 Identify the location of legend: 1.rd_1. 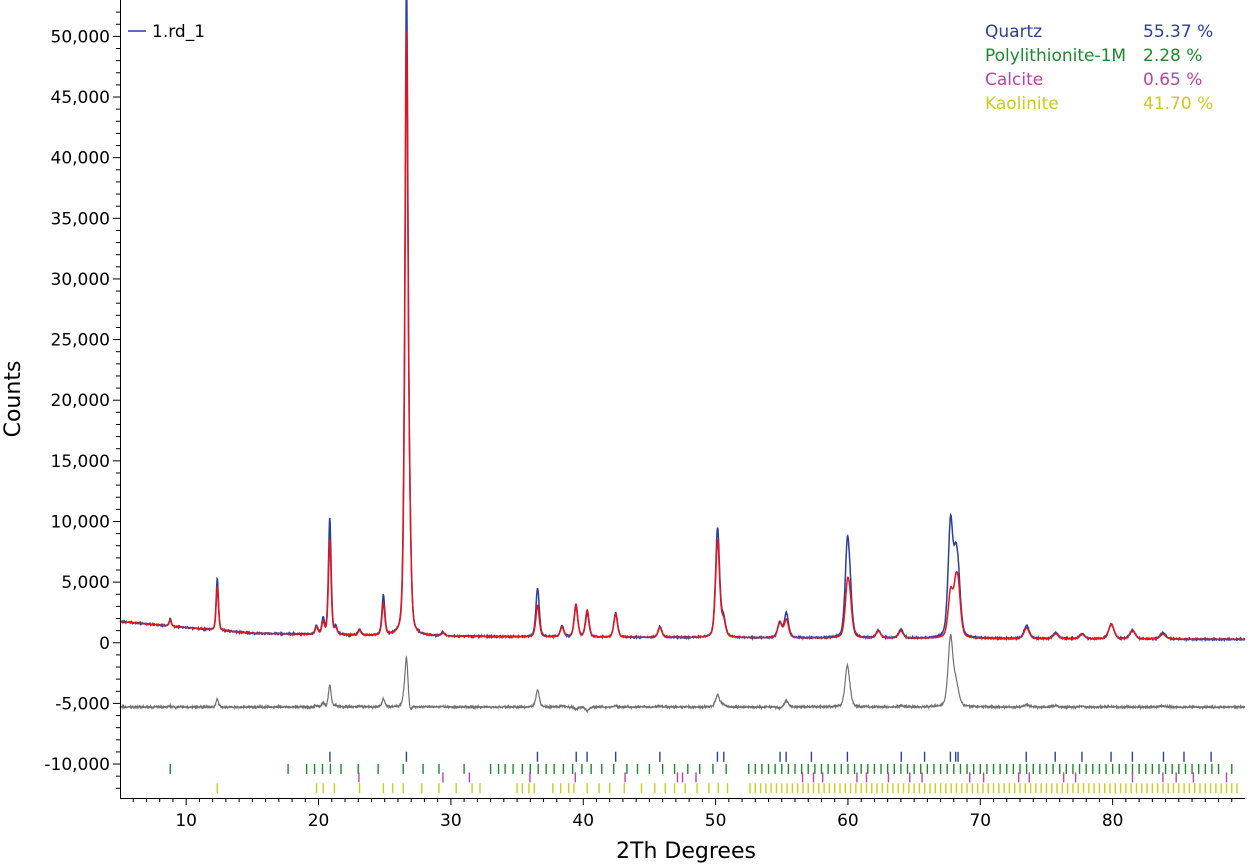
(166, 32).